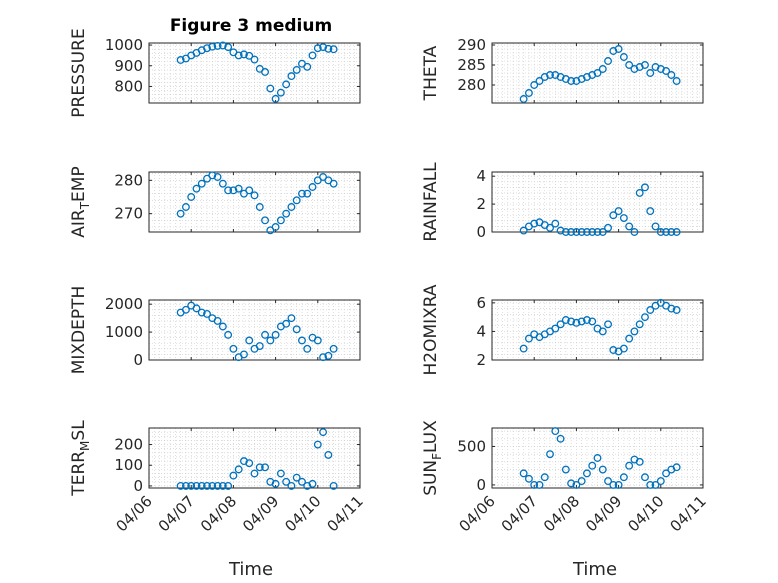 This screenshot has height=583, width=778. I want to click on y-axis-label: SUNFLUX, so click(432, 458).